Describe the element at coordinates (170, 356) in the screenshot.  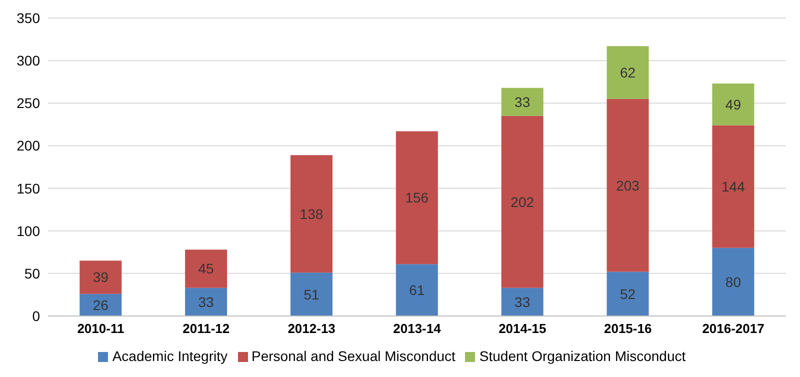
I see `legend-label: Academic Integrity` at that location.